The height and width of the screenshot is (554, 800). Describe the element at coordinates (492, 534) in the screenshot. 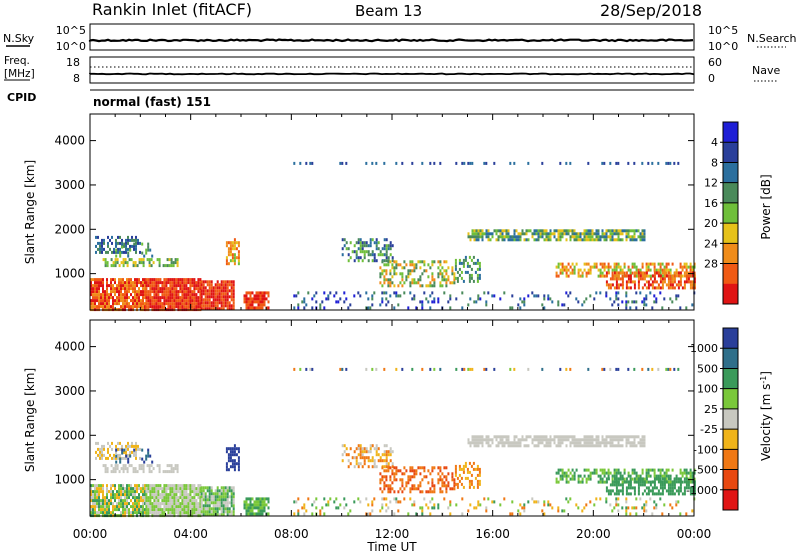

I see `time-tick-label: 16:00` at that location.